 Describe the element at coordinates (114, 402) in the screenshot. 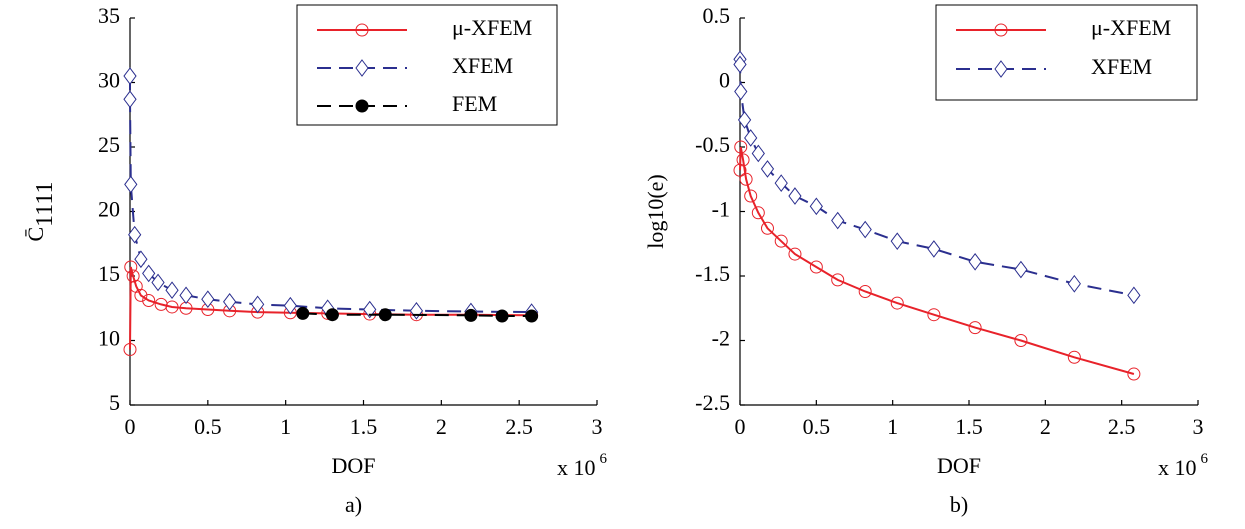

I see `y-tick-label: 5` at that location.